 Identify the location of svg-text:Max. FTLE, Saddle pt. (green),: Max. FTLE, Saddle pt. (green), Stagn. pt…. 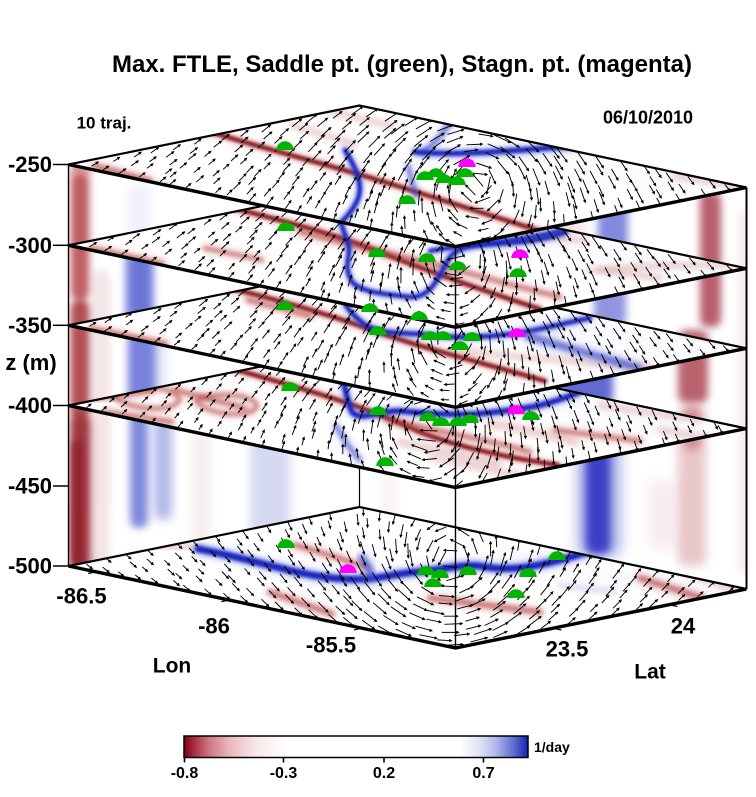
(402, 64).